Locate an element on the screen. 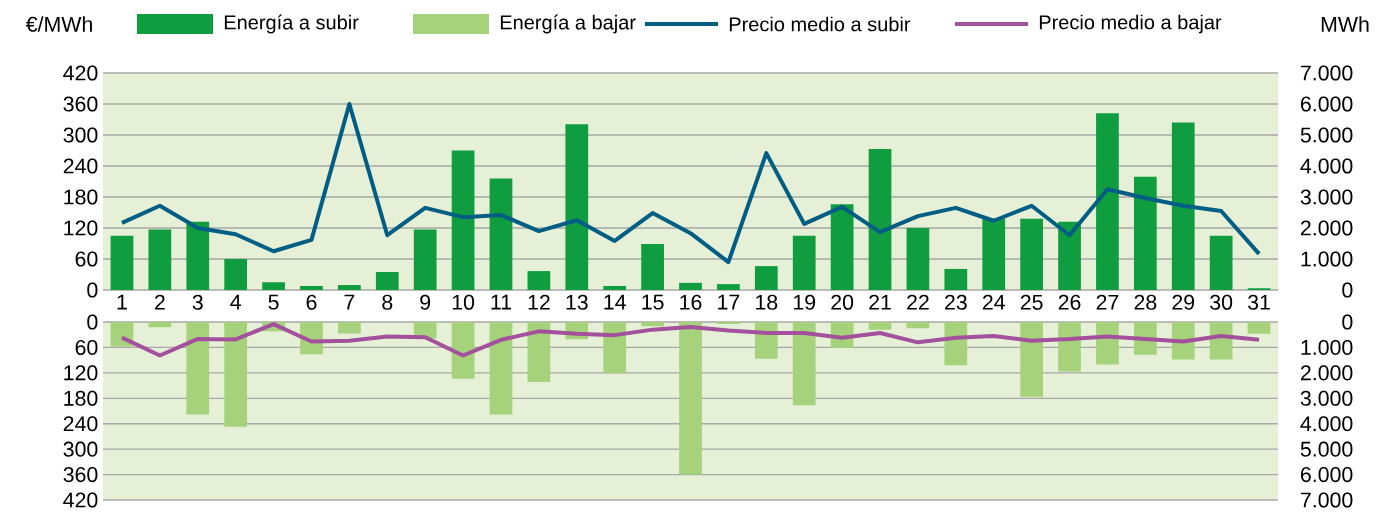 The height and width of the screenshot is (512, 1382). y-tick-label: 420 is located at coordinates (80, 73).